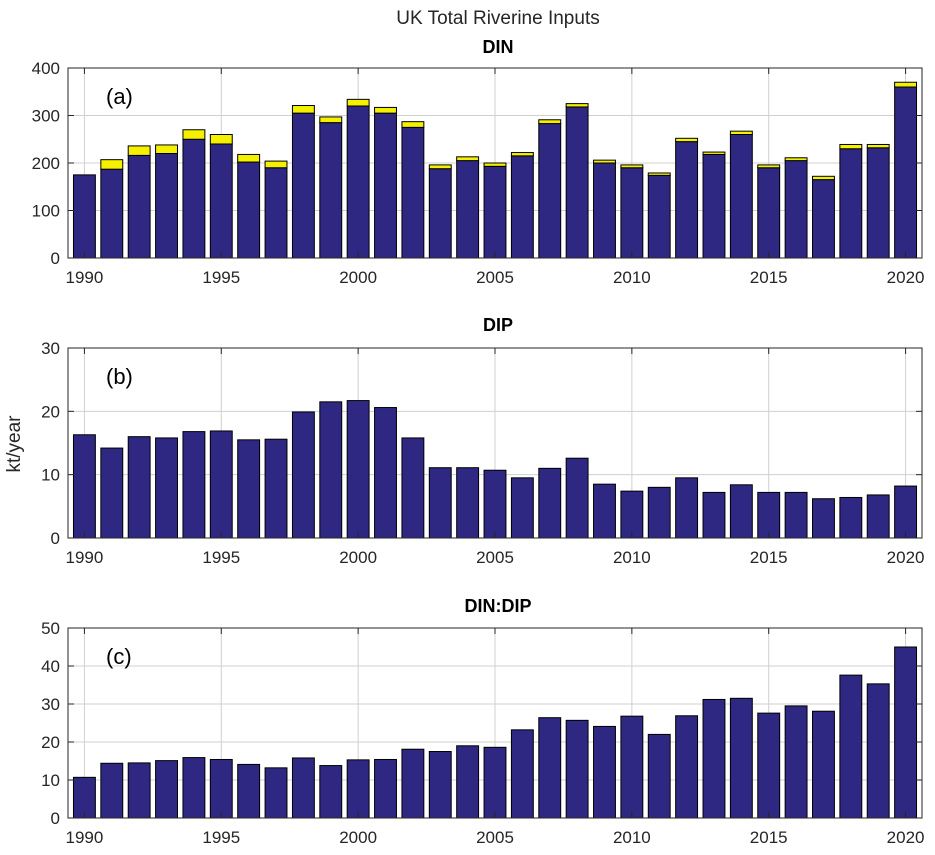 The width and height of the screenshot is (935, 855). Describe the element at coordinates (498, 47) in the screenshot. I see `panel-title: DIN` at that location.